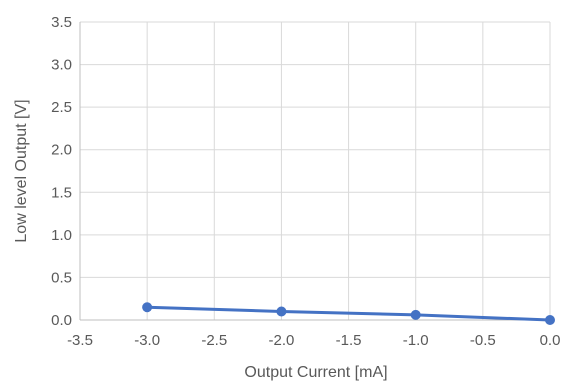  I want to click on y-tick-label: 2.0, so click(61, 150).